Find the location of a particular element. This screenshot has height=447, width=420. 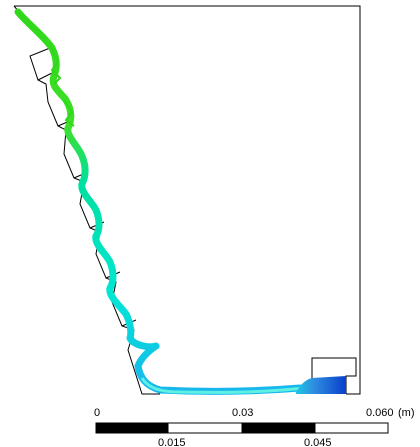

pool-fill is located at coordinates (321, 385).